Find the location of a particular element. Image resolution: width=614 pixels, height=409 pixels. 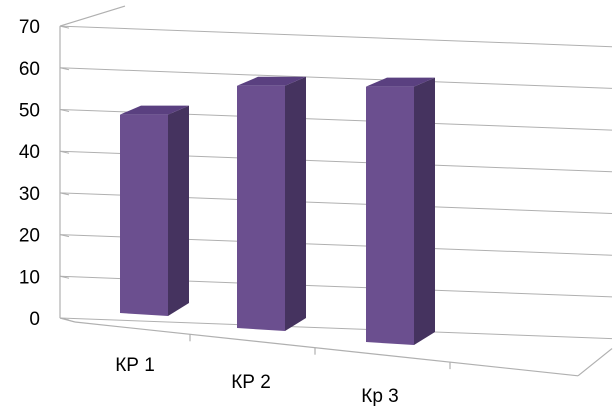

y-tick-label-4: 40 is located at coordinates (29, 152).